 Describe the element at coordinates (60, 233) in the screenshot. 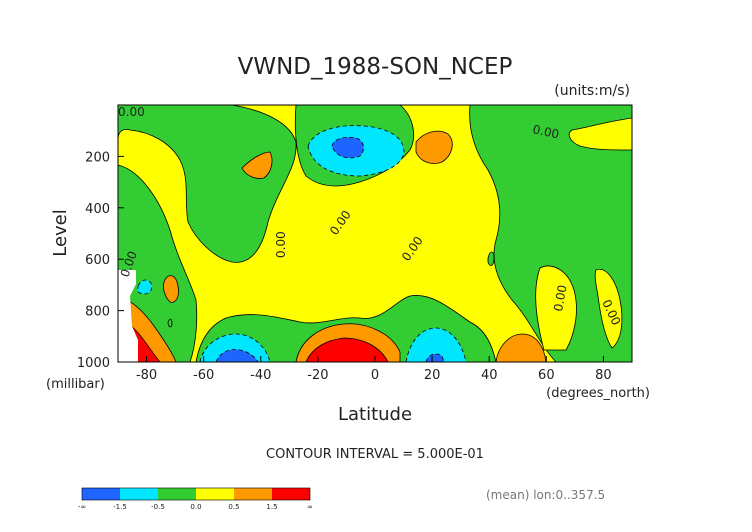

I see `y-axis-label: Level` at that location.